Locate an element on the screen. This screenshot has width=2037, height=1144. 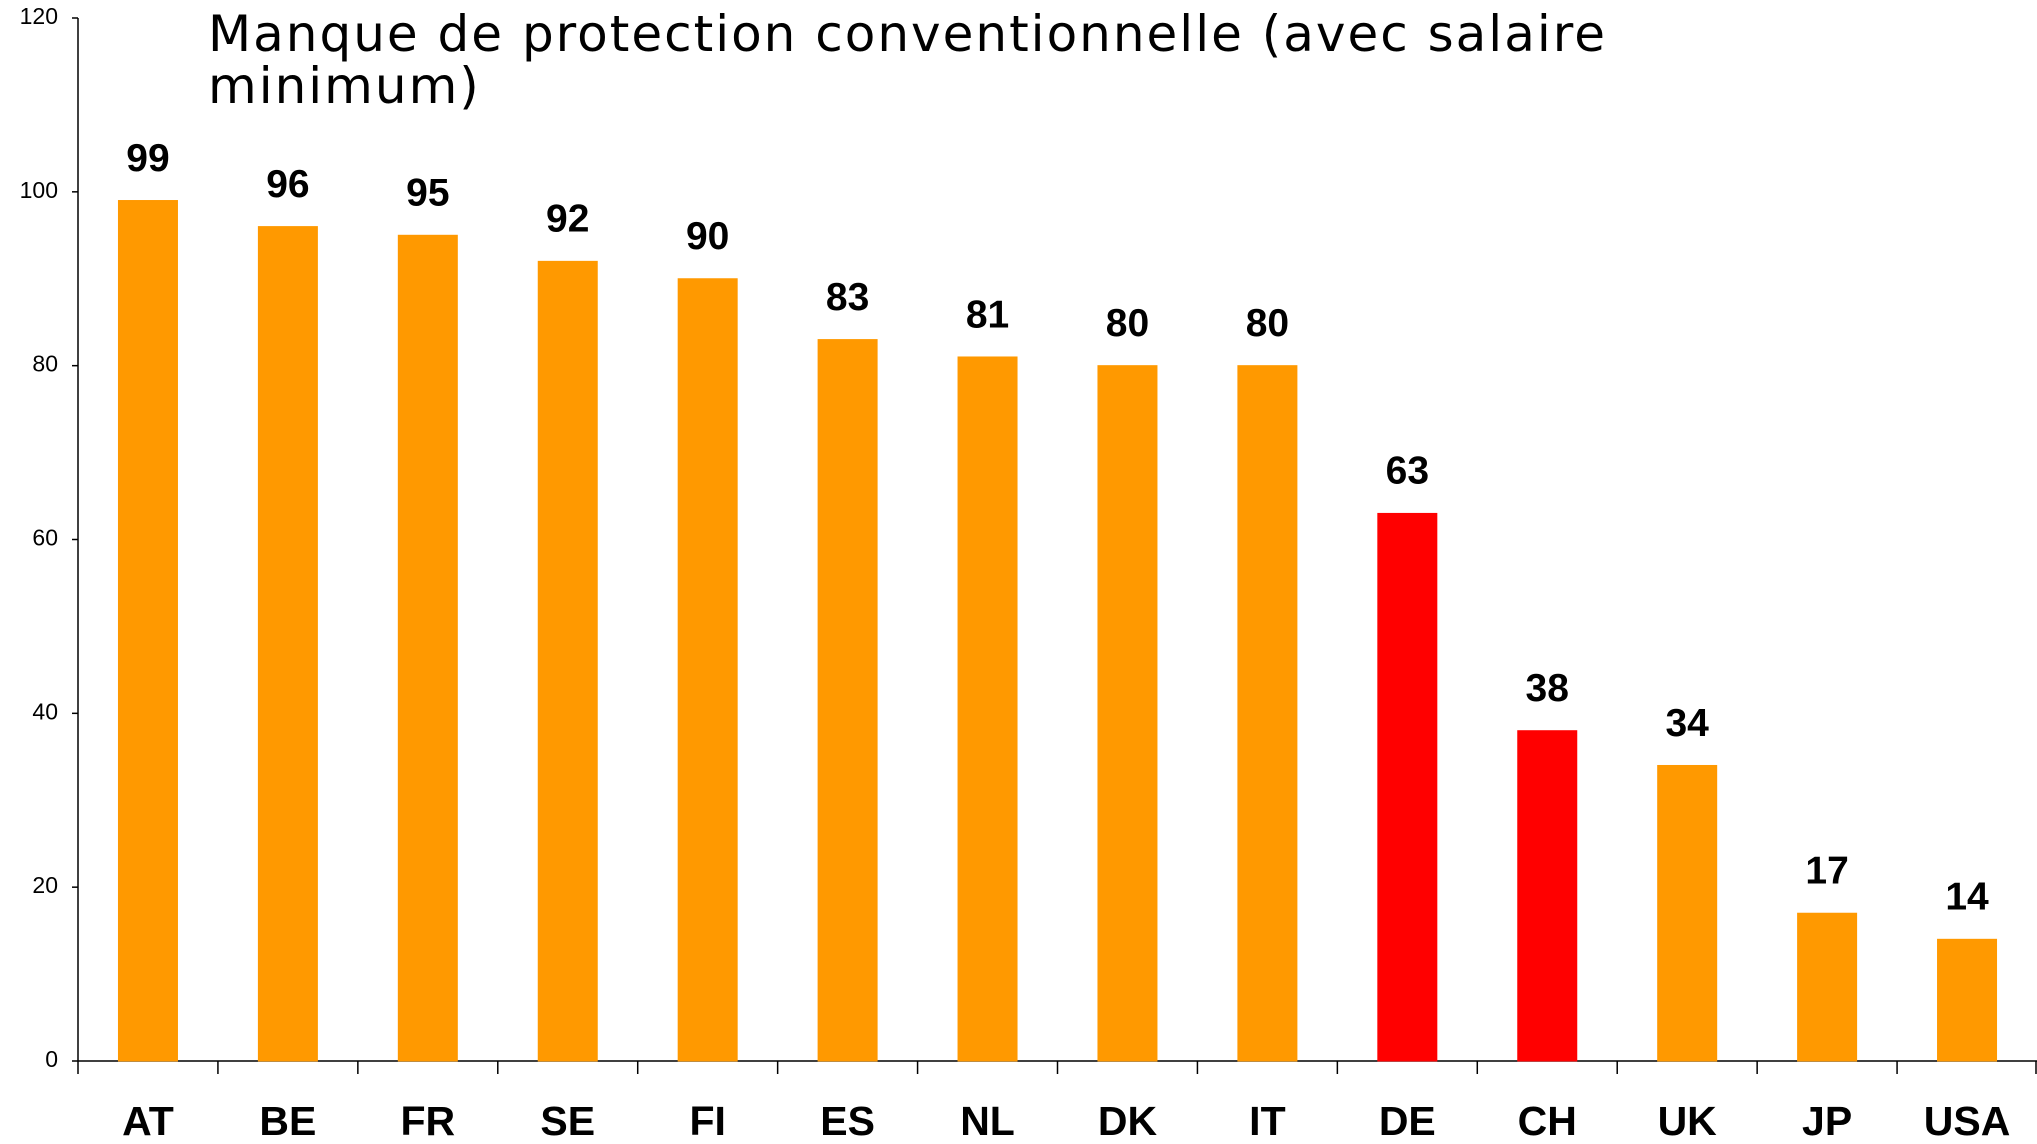
value-label: 99 is located at coordinates (147, 158).